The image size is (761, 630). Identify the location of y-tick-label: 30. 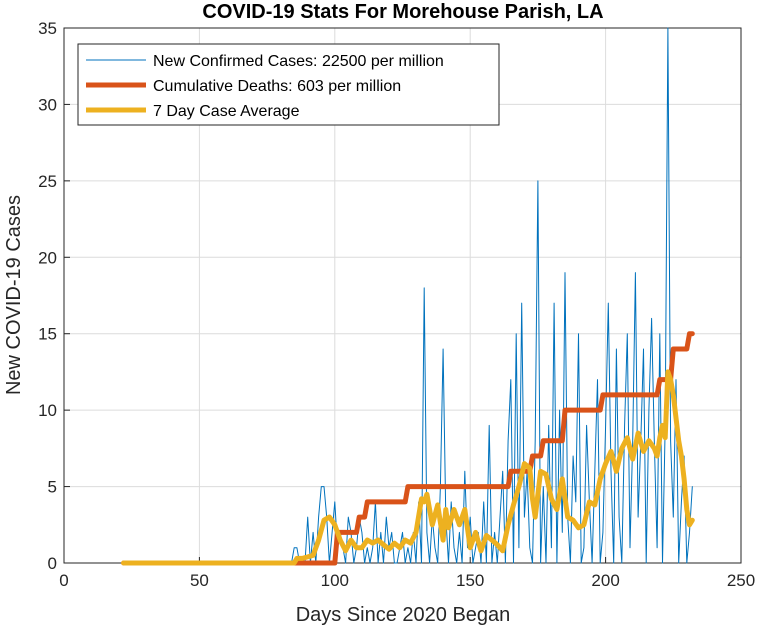
(47, 104).